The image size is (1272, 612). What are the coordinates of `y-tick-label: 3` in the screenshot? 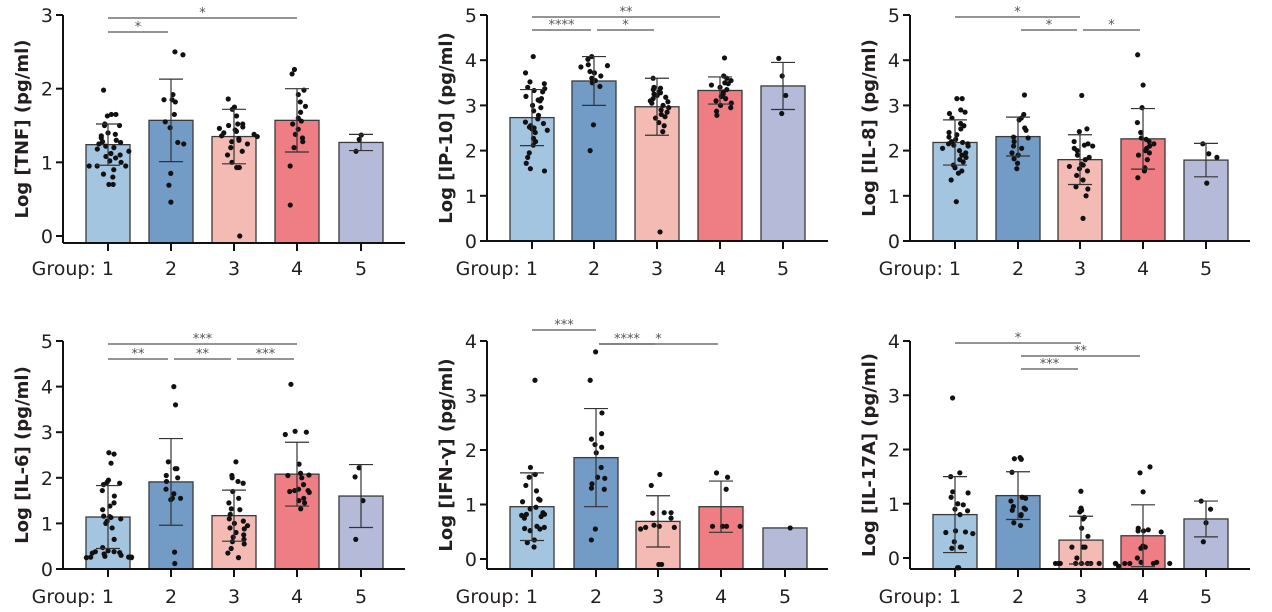 It's located at (894, 106).